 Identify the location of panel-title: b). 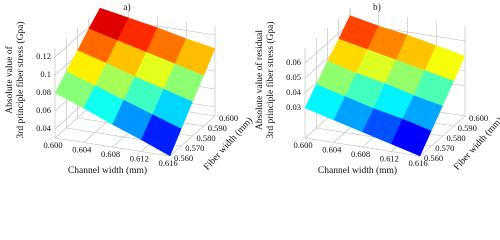
(377, 7).